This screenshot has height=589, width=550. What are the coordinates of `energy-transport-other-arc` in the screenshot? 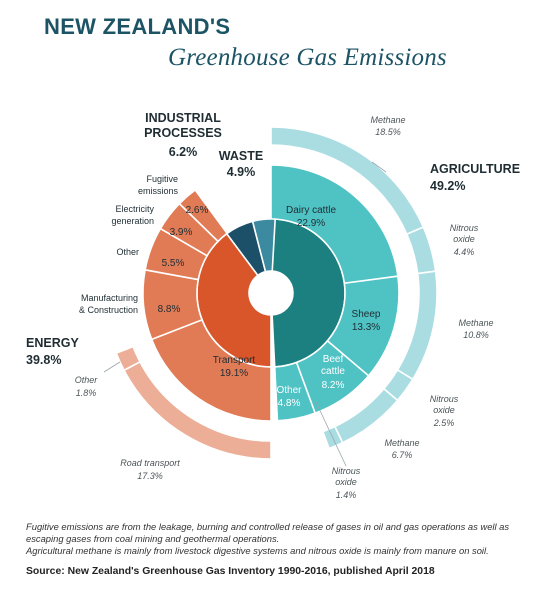 It's located at (128, 358).